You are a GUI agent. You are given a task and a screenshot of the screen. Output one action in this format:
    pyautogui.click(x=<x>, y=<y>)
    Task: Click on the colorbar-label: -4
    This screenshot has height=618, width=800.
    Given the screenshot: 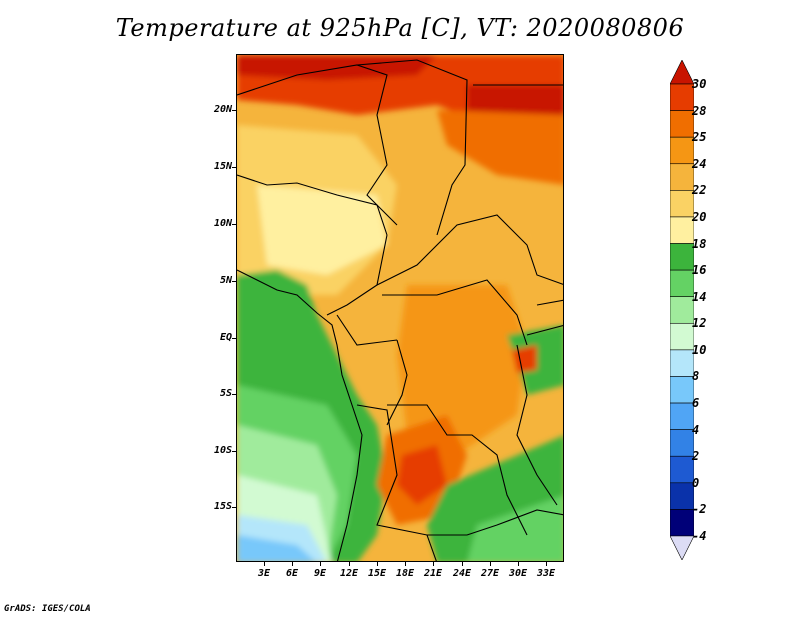 What is the action you would take?
    pyautogui.click(x=699, y=536)
    